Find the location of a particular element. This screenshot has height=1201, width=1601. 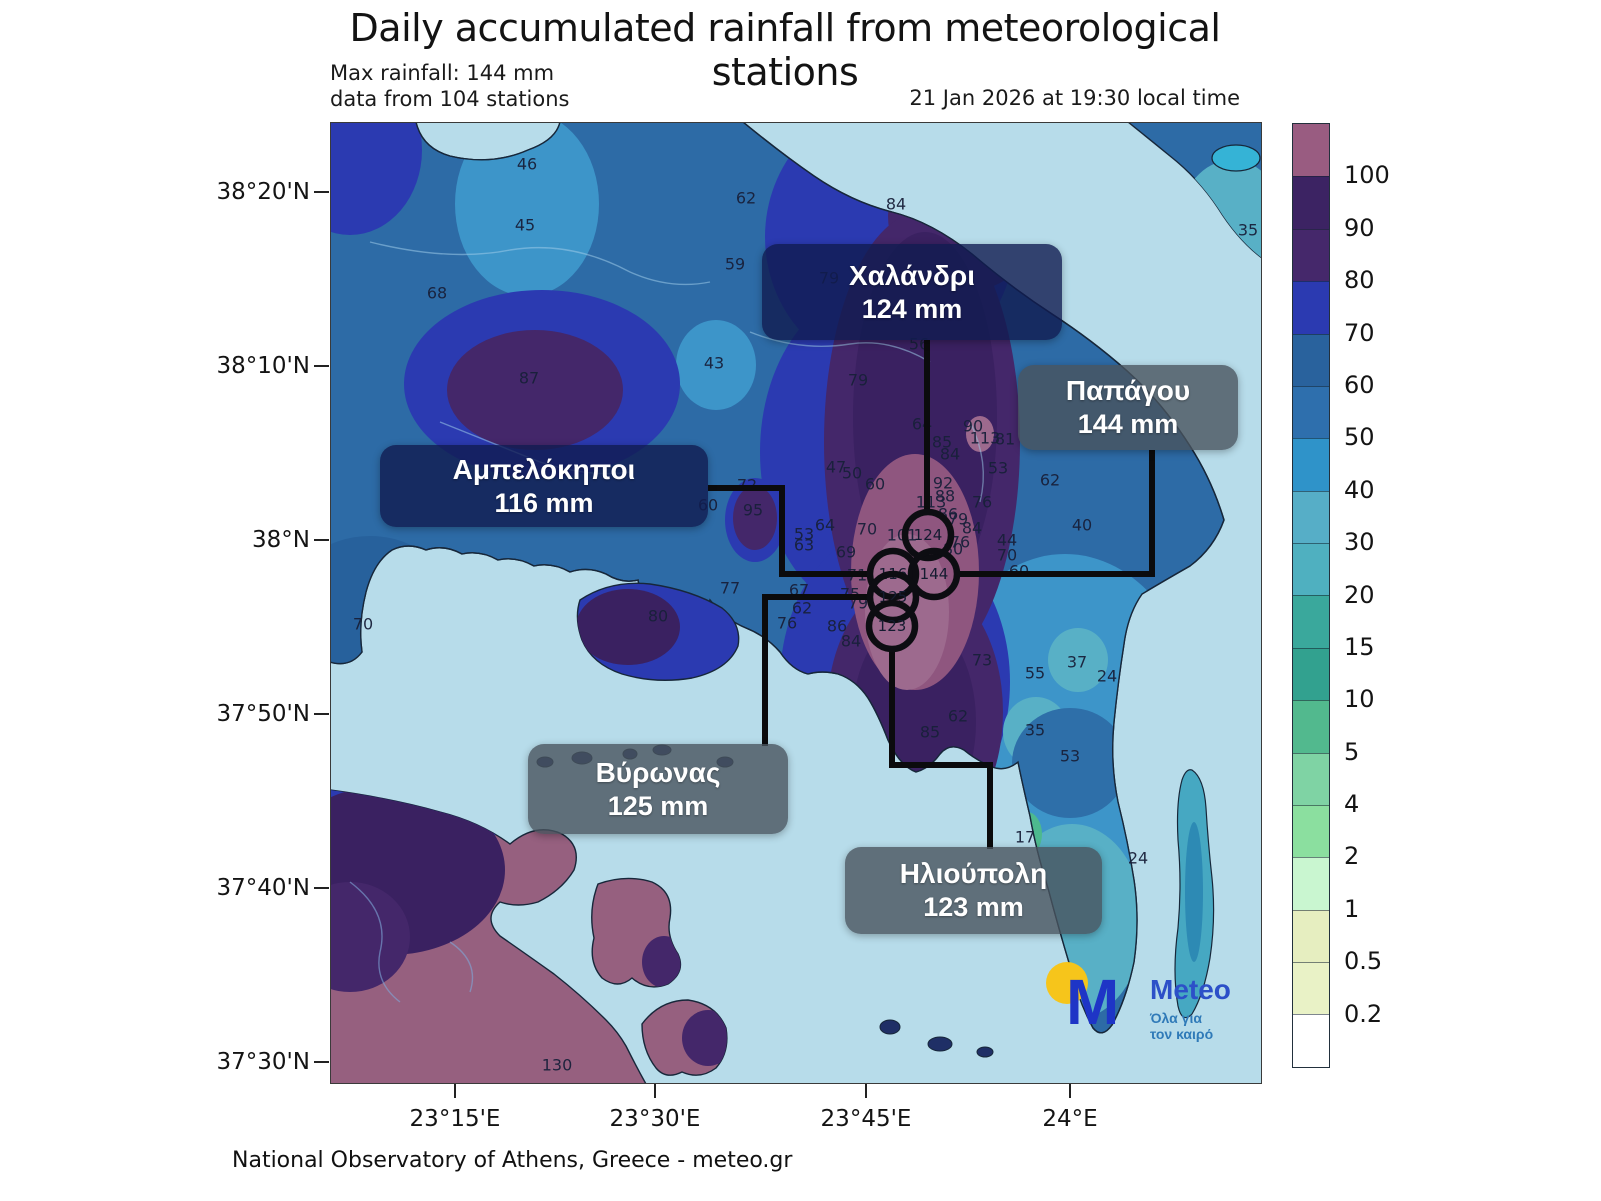

callout-box-halandri: Χαλάνδρι 124 mm is located at coordinates (912, 292).